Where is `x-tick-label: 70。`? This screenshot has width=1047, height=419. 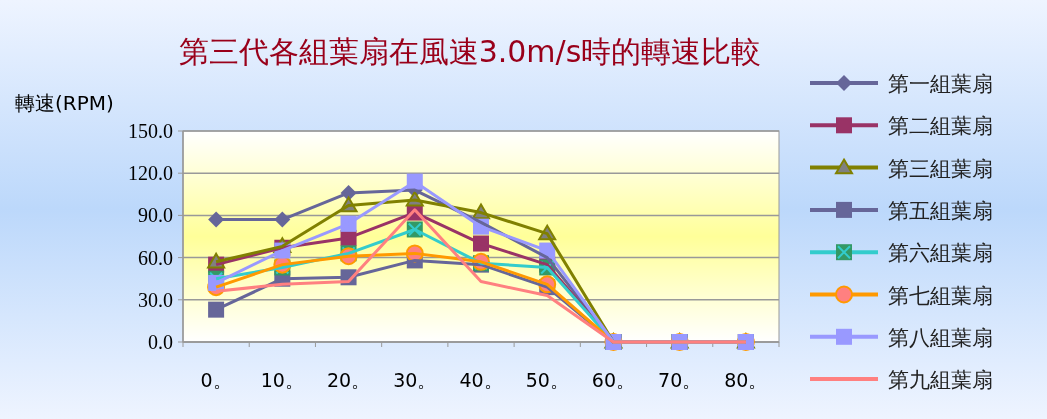 x-tick-label: 70。 is located at coordinates (680, 380).